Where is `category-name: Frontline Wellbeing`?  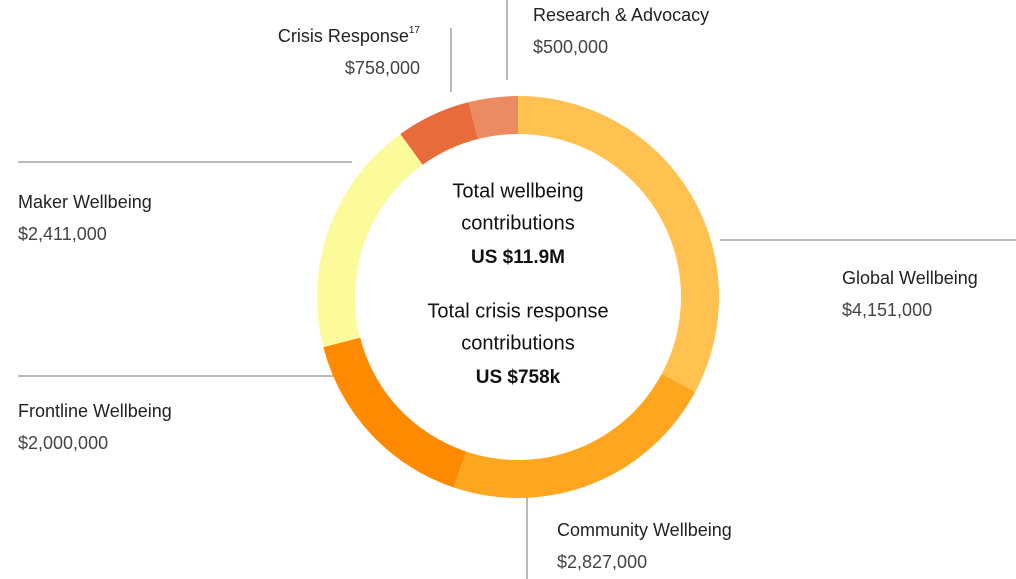
category-name: Frontline Wellbeing is located at coordinates (95, 411).